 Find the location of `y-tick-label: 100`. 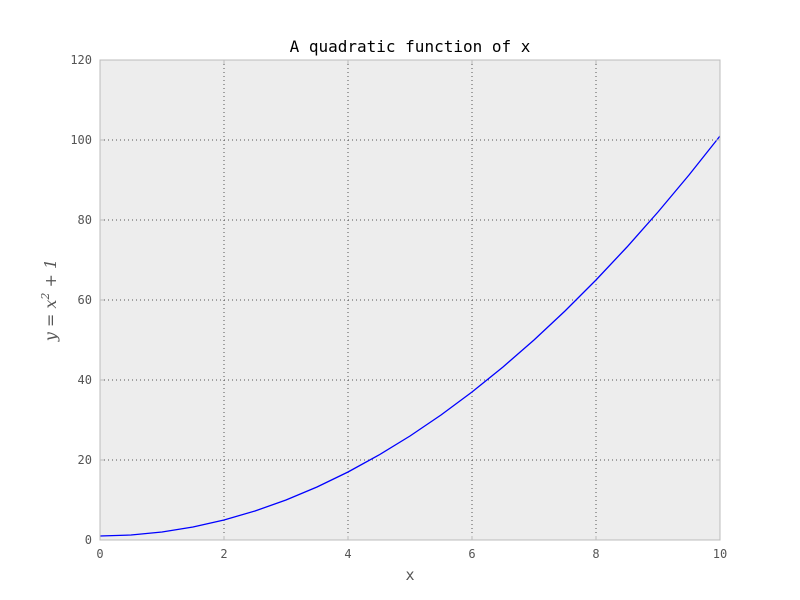

y-tick-label: 100 is located at coordinates (81, 140).